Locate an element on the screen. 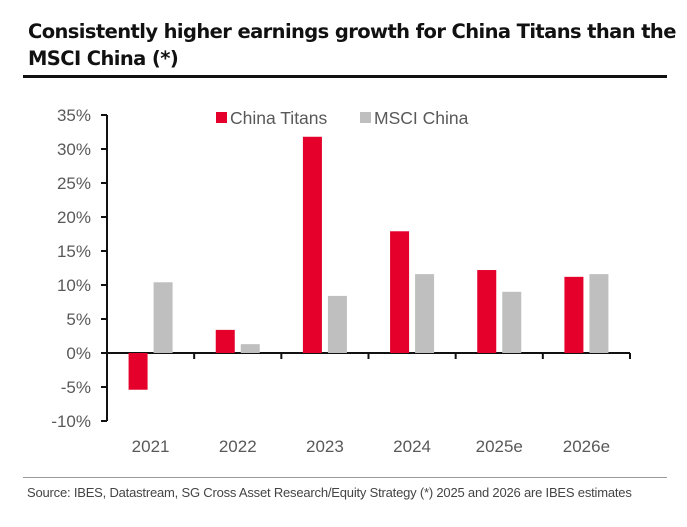 This screenshot has width=687, height=527. bar-msci-china-2025e is located at coordinates (512, 322).